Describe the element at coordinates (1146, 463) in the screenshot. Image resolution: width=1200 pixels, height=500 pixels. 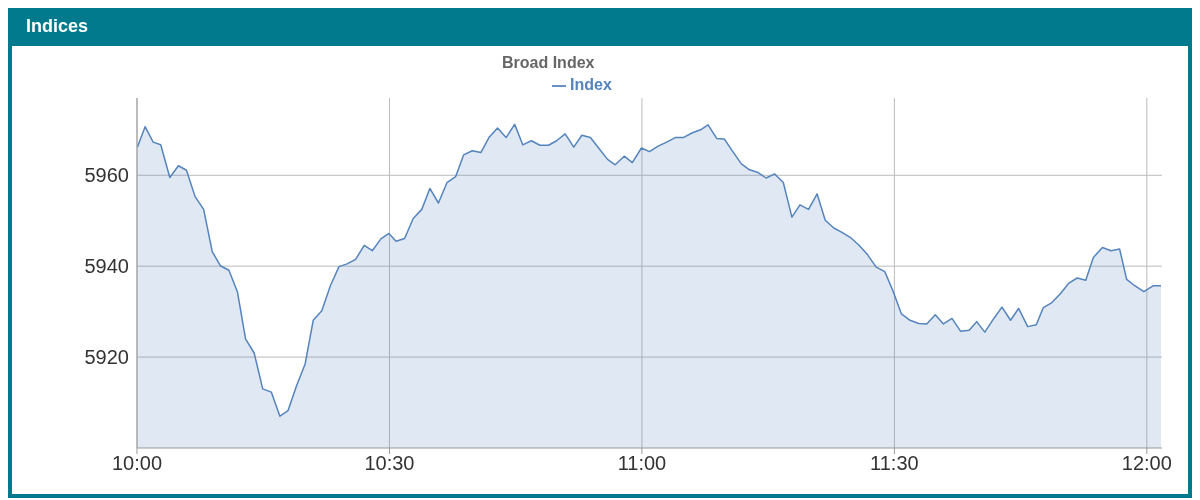
I see `x-tick-label: 12:00` at that location.